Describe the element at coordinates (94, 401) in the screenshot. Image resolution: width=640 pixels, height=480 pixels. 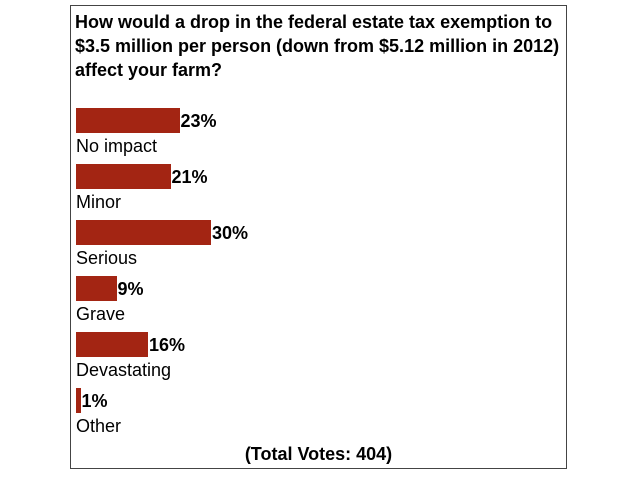
I see `percent-label: 1%` at that location.